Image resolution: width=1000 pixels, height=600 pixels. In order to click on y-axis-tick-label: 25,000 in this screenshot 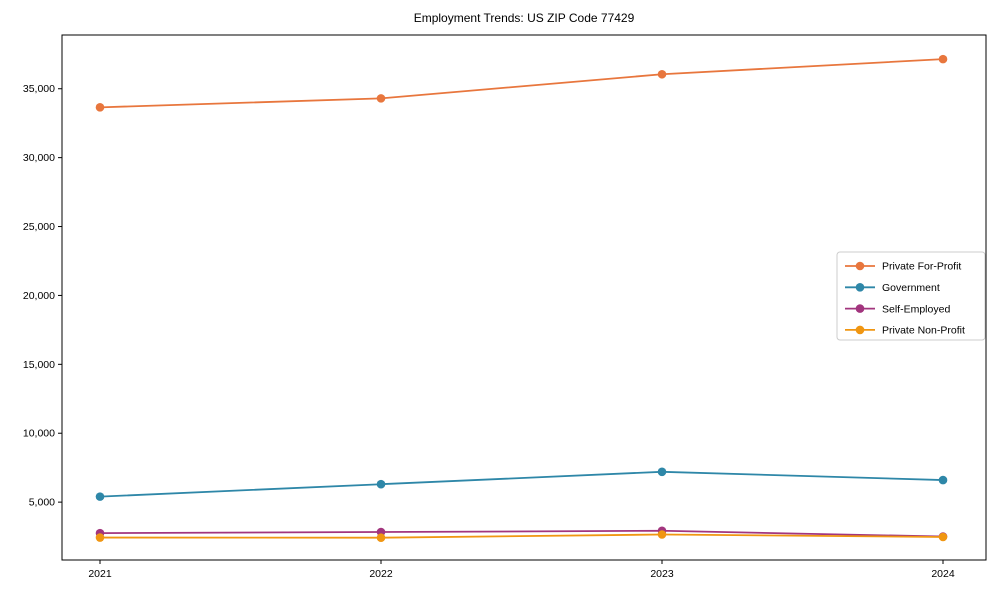, I will do `click(39, 227)`.